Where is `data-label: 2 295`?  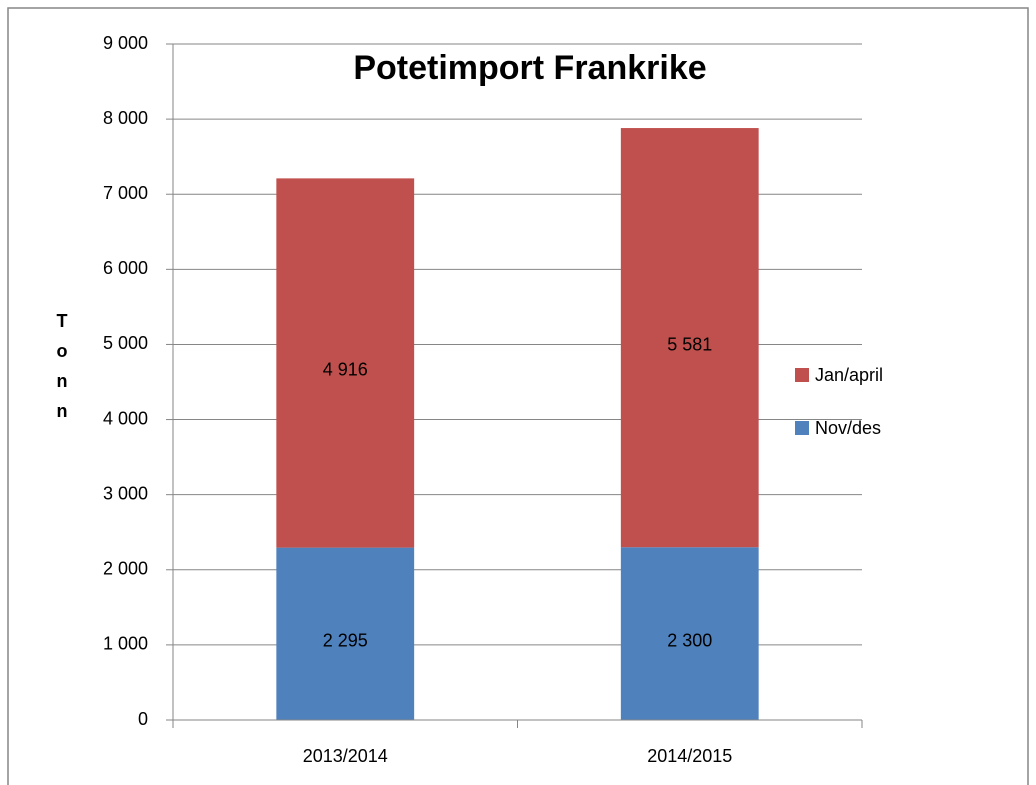
data-label: 2 295 is located at coordinates (345, 641).